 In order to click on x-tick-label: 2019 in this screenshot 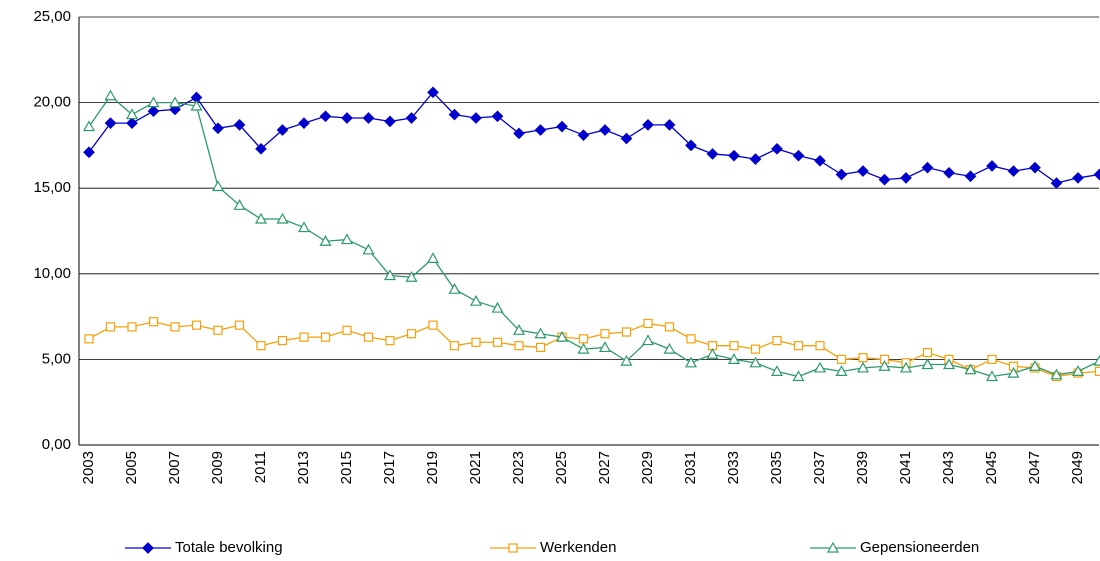, I will do `click(432, 467)`.